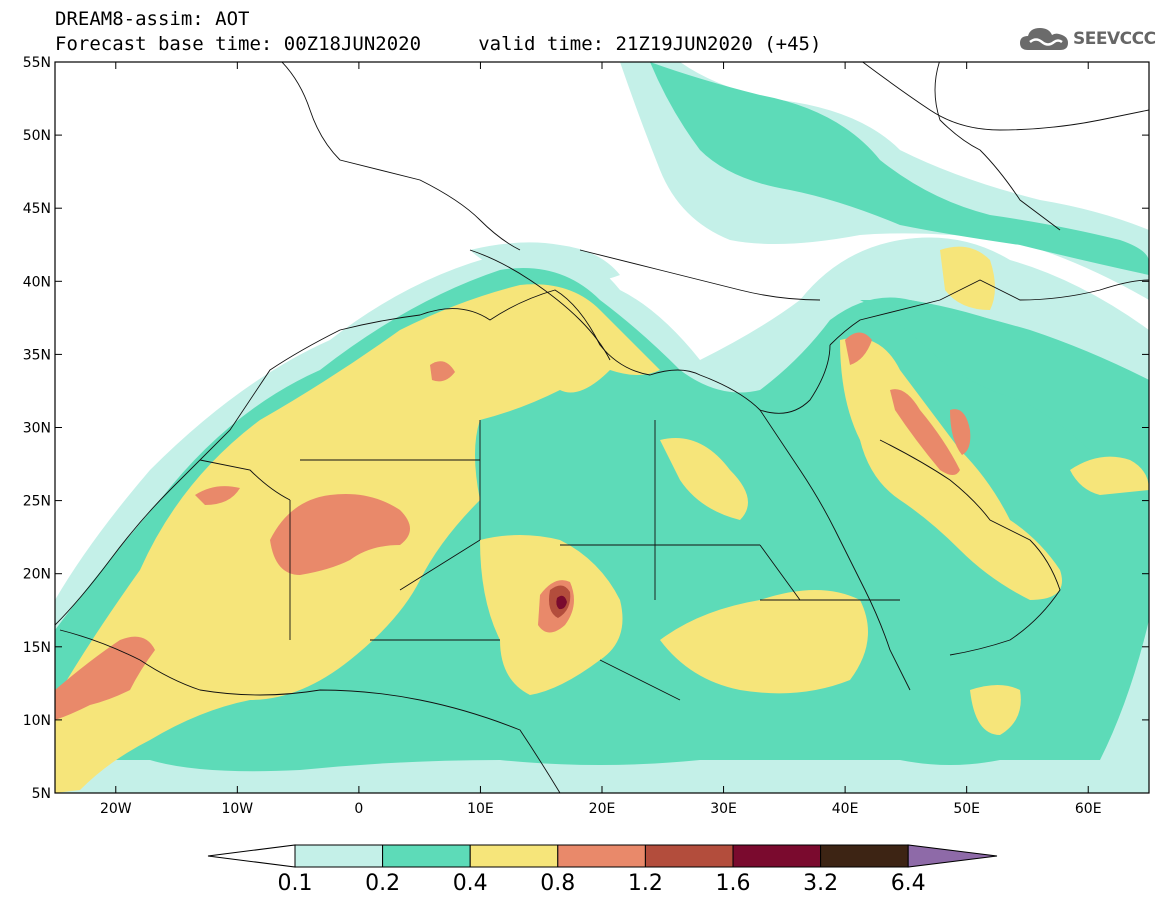 The height and width of the screenshot is (905, 1165). I want to click on colorbar-level-label: 1.2, so click(645, 883).